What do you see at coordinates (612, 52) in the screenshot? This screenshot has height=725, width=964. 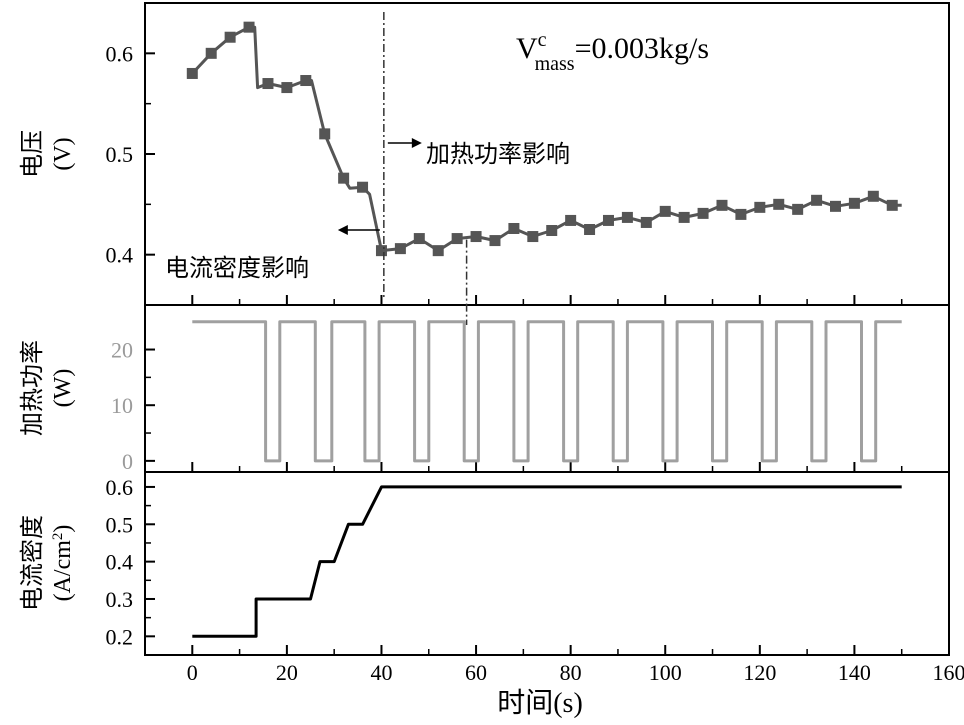 I see `mass-flow-annotation: Vc mass=0.003kg/s` at bounding box center [612, 52].